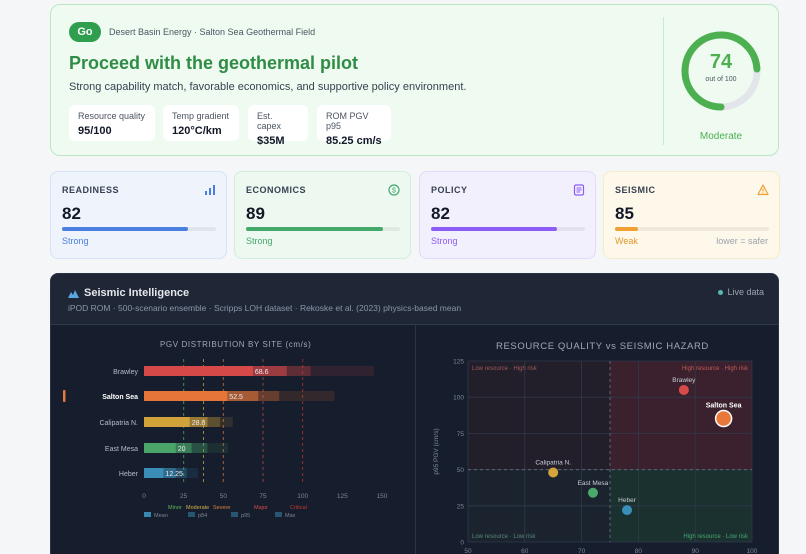 This screenshot has height=554, width=806. I want to click on legend-label: Max, so click(290, 516).